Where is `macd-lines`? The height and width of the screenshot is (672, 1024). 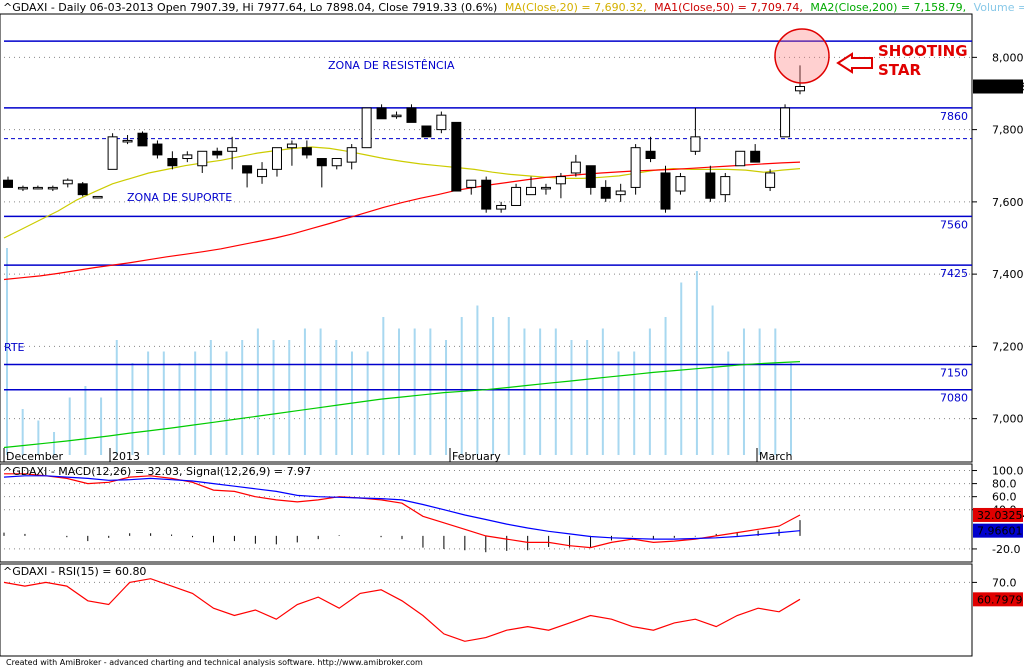
macd-lines is located at coordinates (402, 511).